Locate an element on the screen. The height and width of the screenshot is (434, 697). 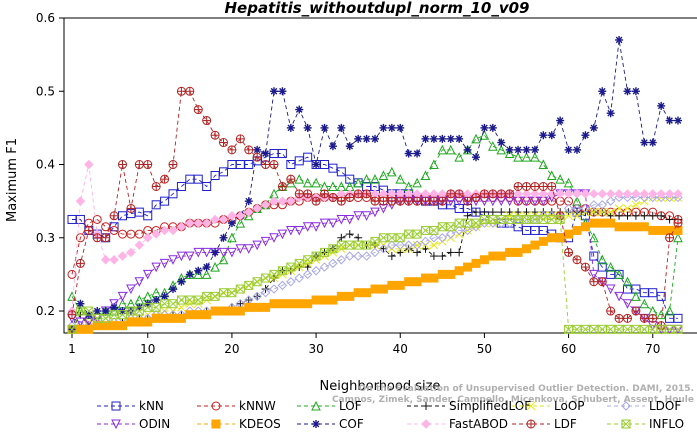
x-tick-label: 50 is located at coordinates (484, 349).